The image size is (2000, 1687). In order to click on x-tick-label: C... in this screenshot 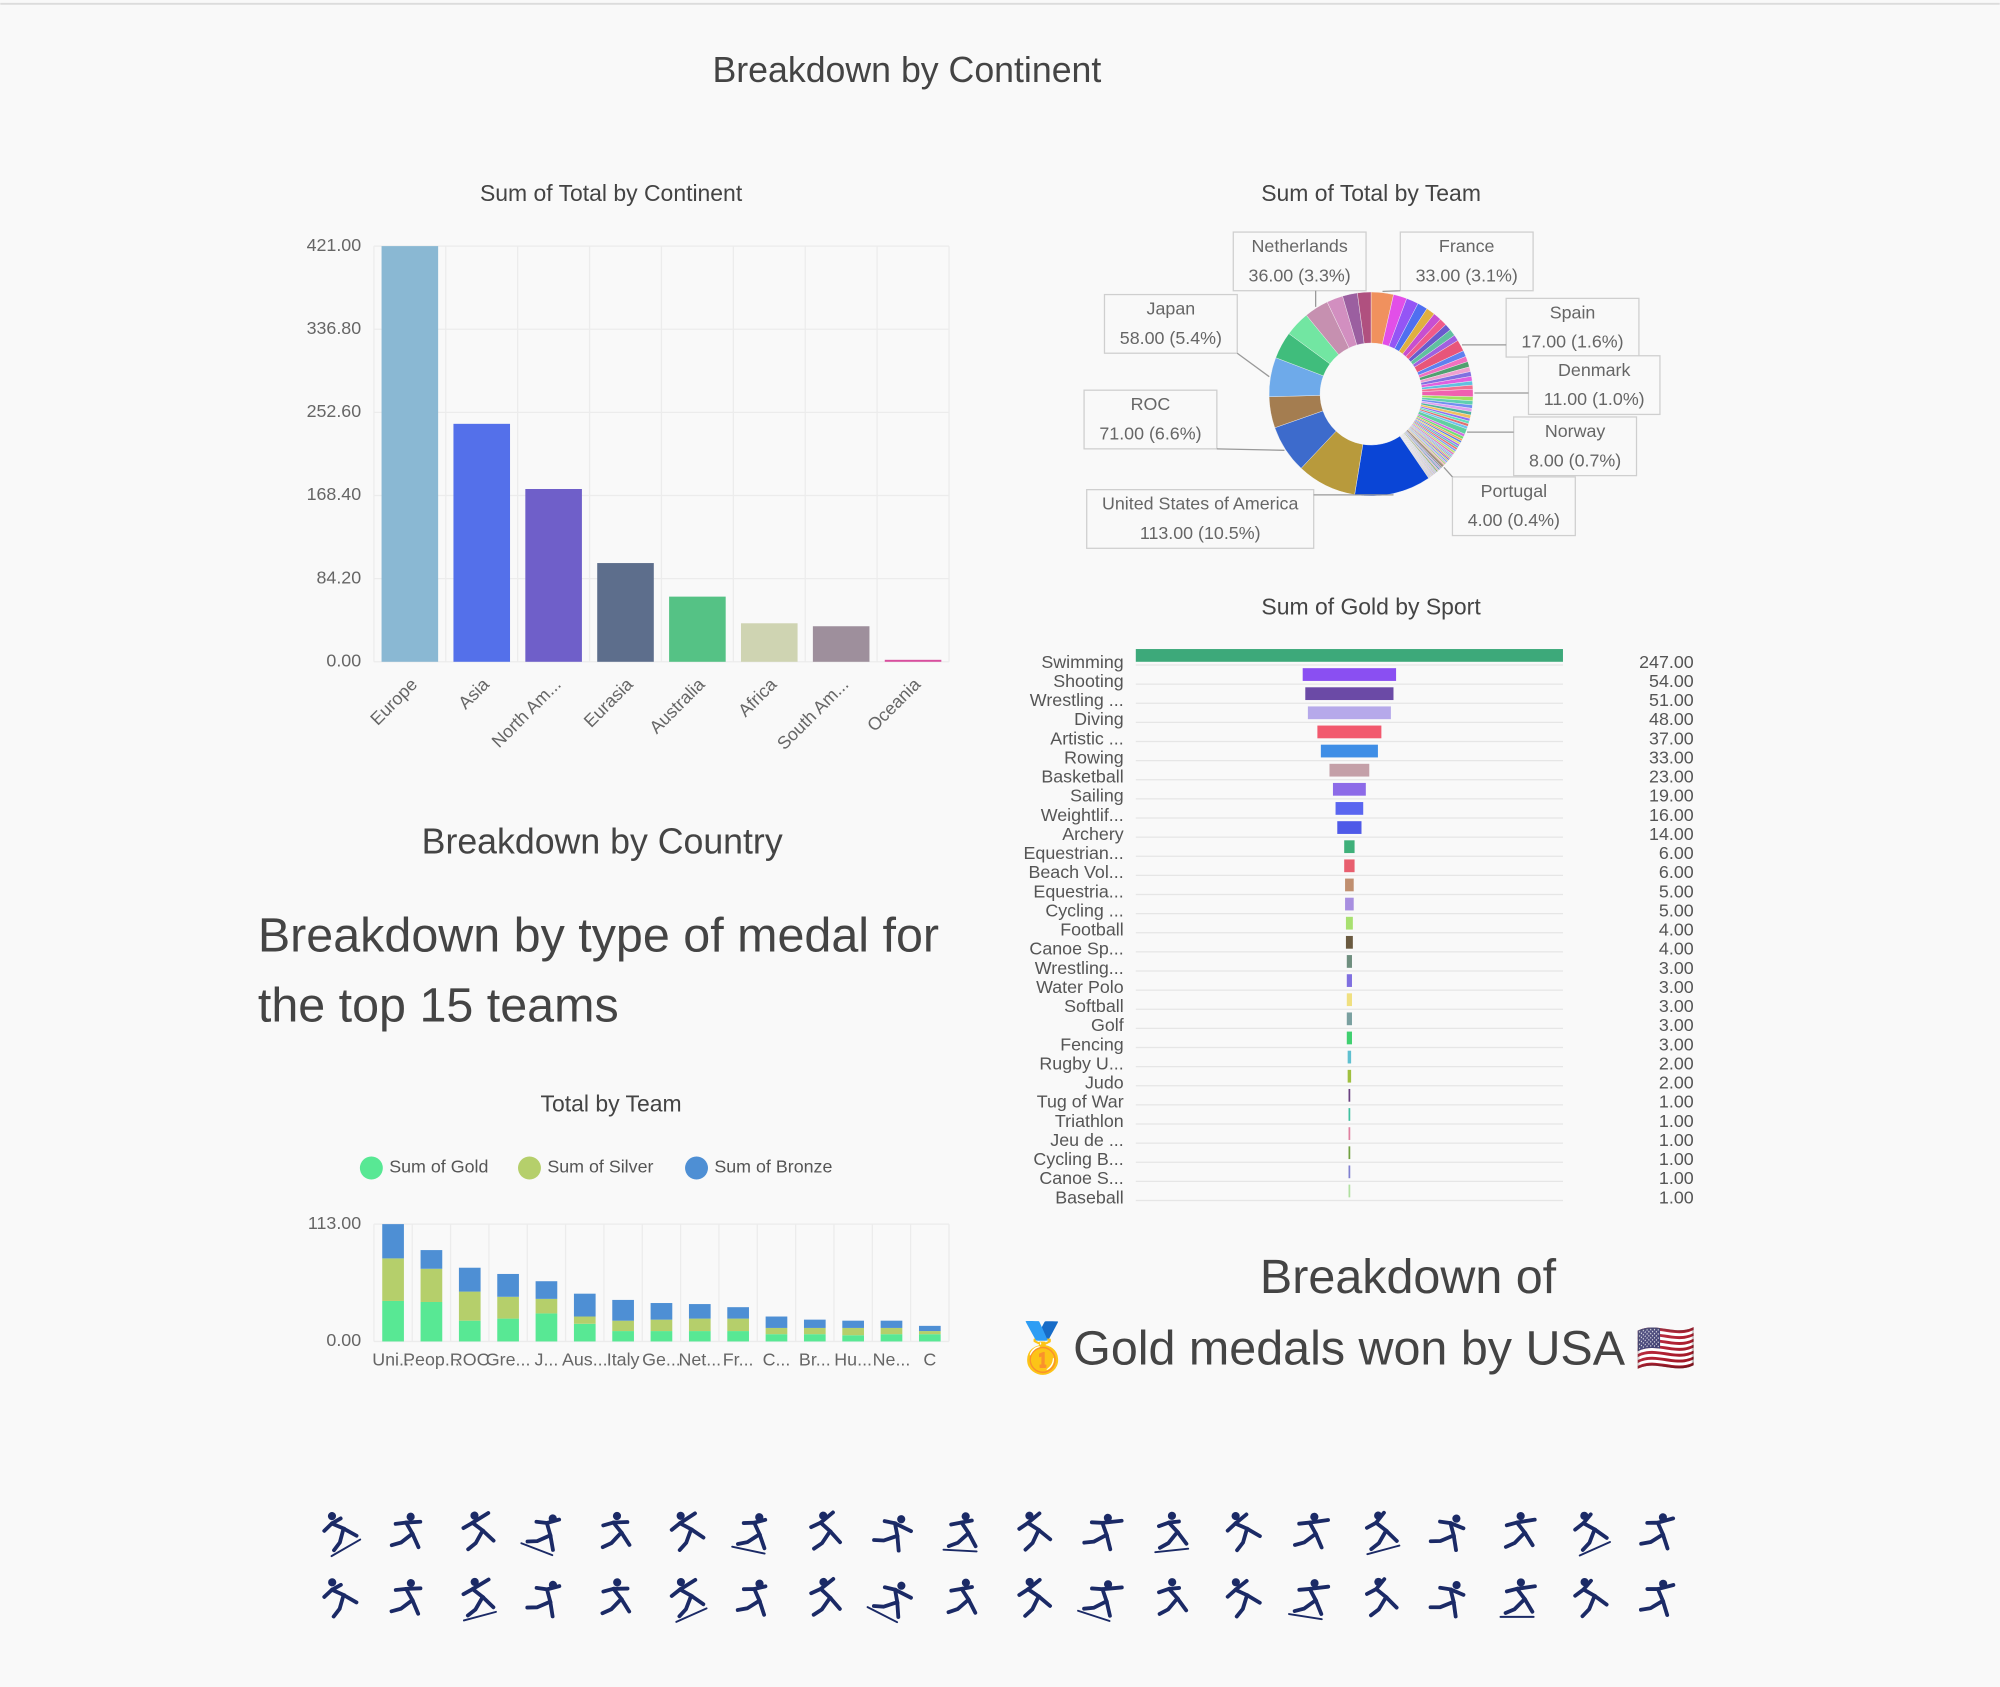, I will do `click(777, 1359)`.